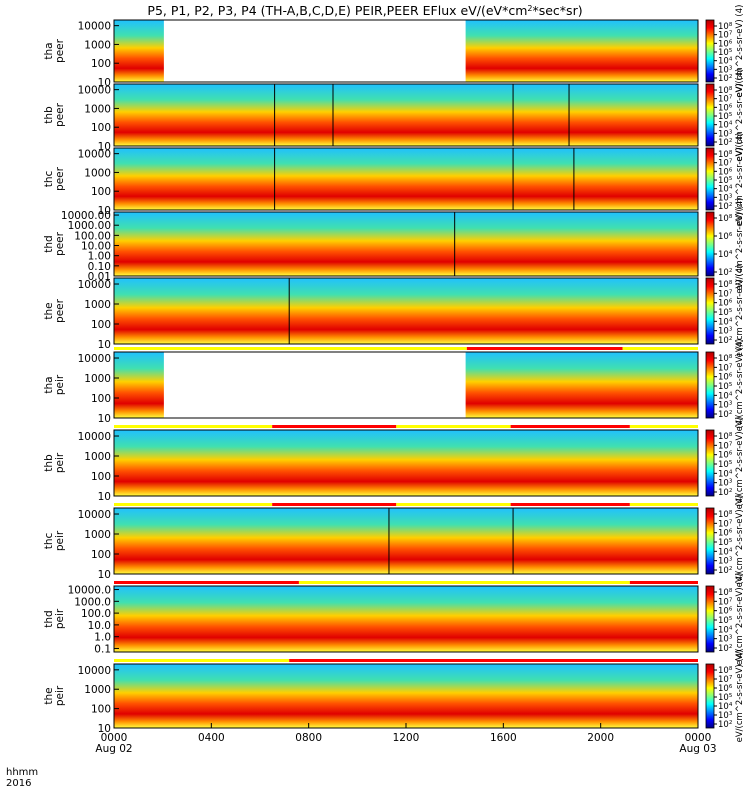 The width and height of the screenshot is (750, 800). What do you see at coordinates (96, 614) in the screenshot?
I see `y-tick-label: 100.0` at bounding box center [96, 614].